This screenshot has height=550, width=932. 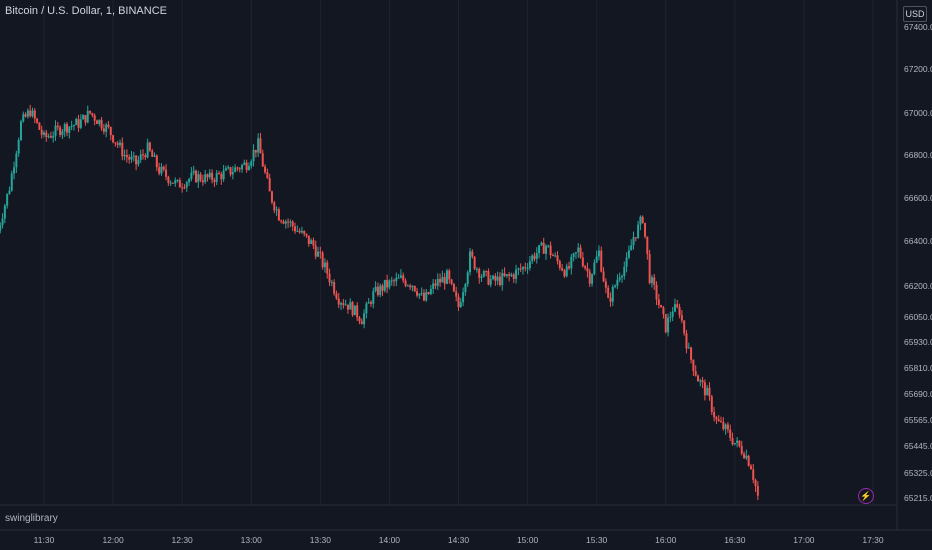 What do you see at coordinates (597, 540) in the screenshot?
I see `x-tick-label: 15:30` at bounding box center [597, 540].